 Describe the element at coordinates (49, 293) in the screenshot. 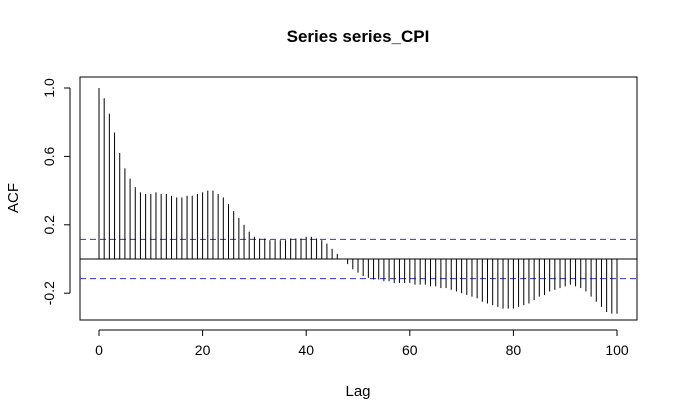

I see `y-tick-label: -0.2` at that location.